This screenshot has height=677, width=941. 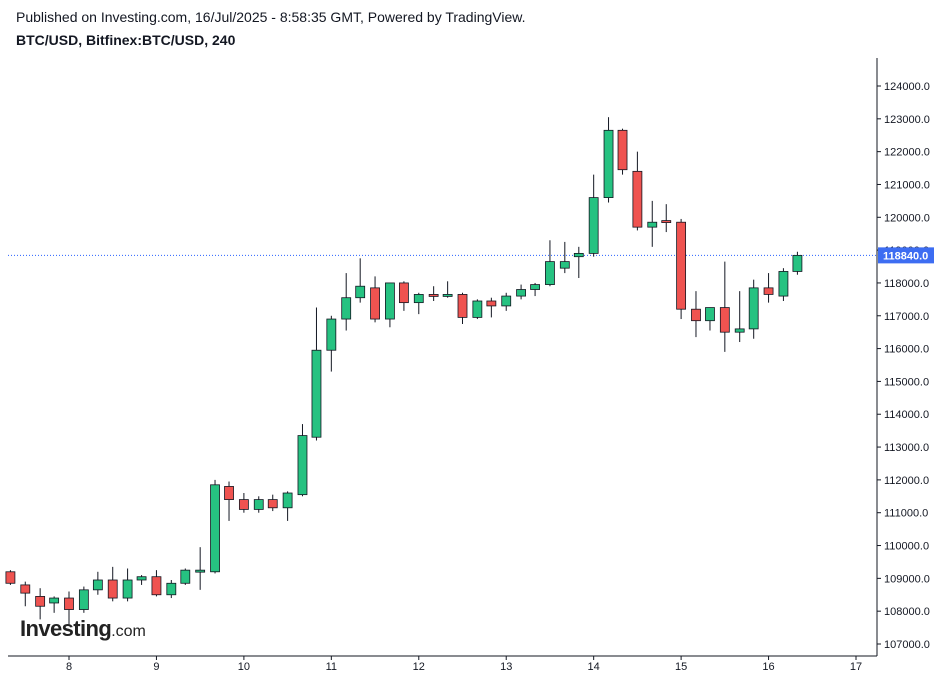 I want to click on x-tick-label: 12, so click(x=419, y=667).